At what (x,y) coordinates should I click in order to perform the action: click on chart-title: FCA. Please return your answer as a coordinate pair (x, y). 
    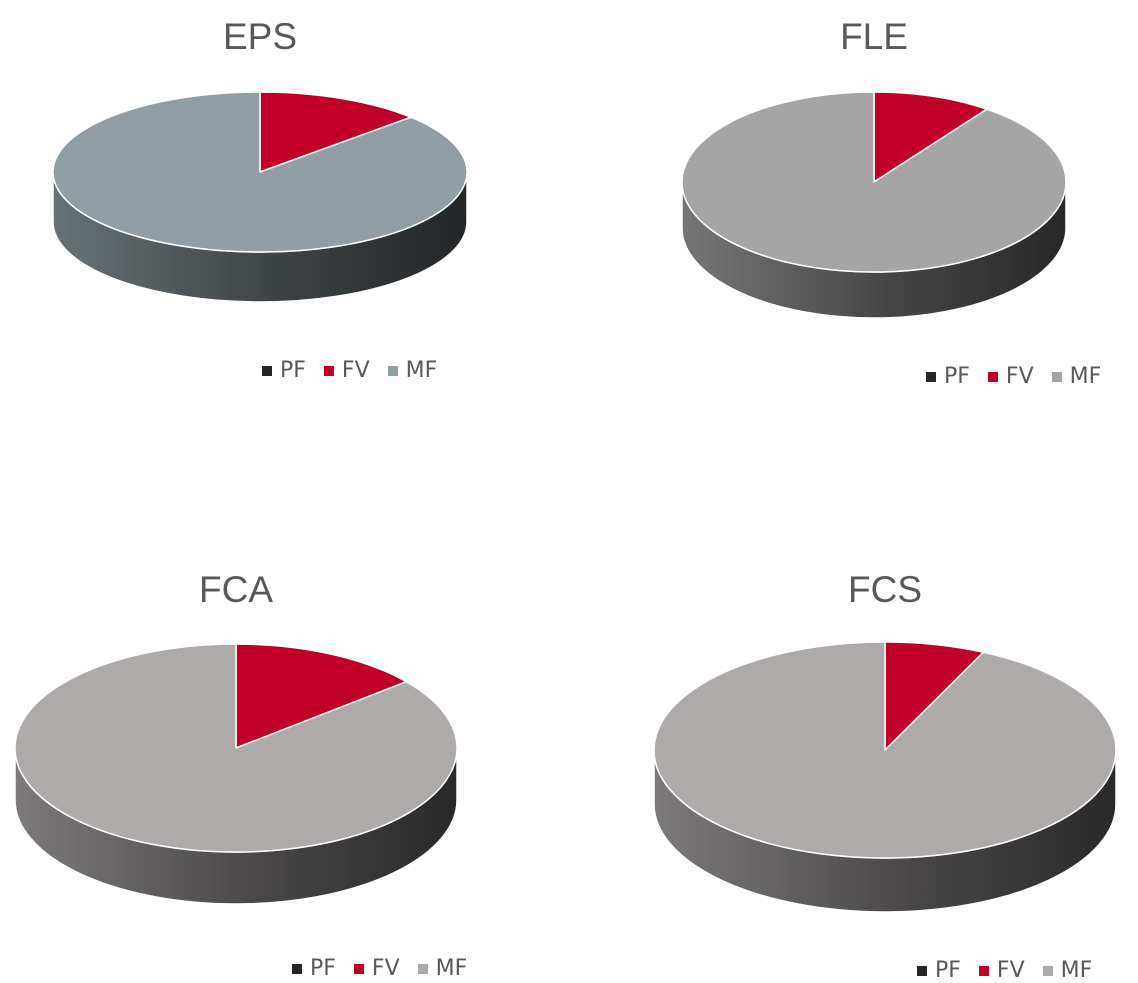
    Looking at the image, I should click on (236, 589).